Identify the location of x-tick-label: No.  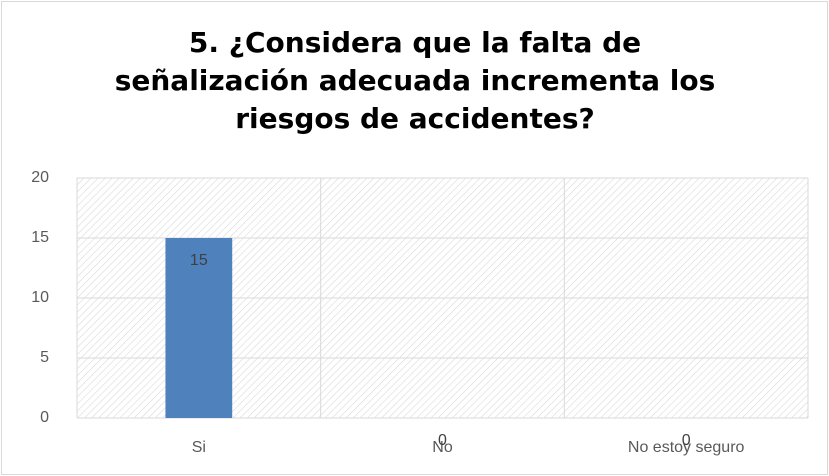
(442, 447).